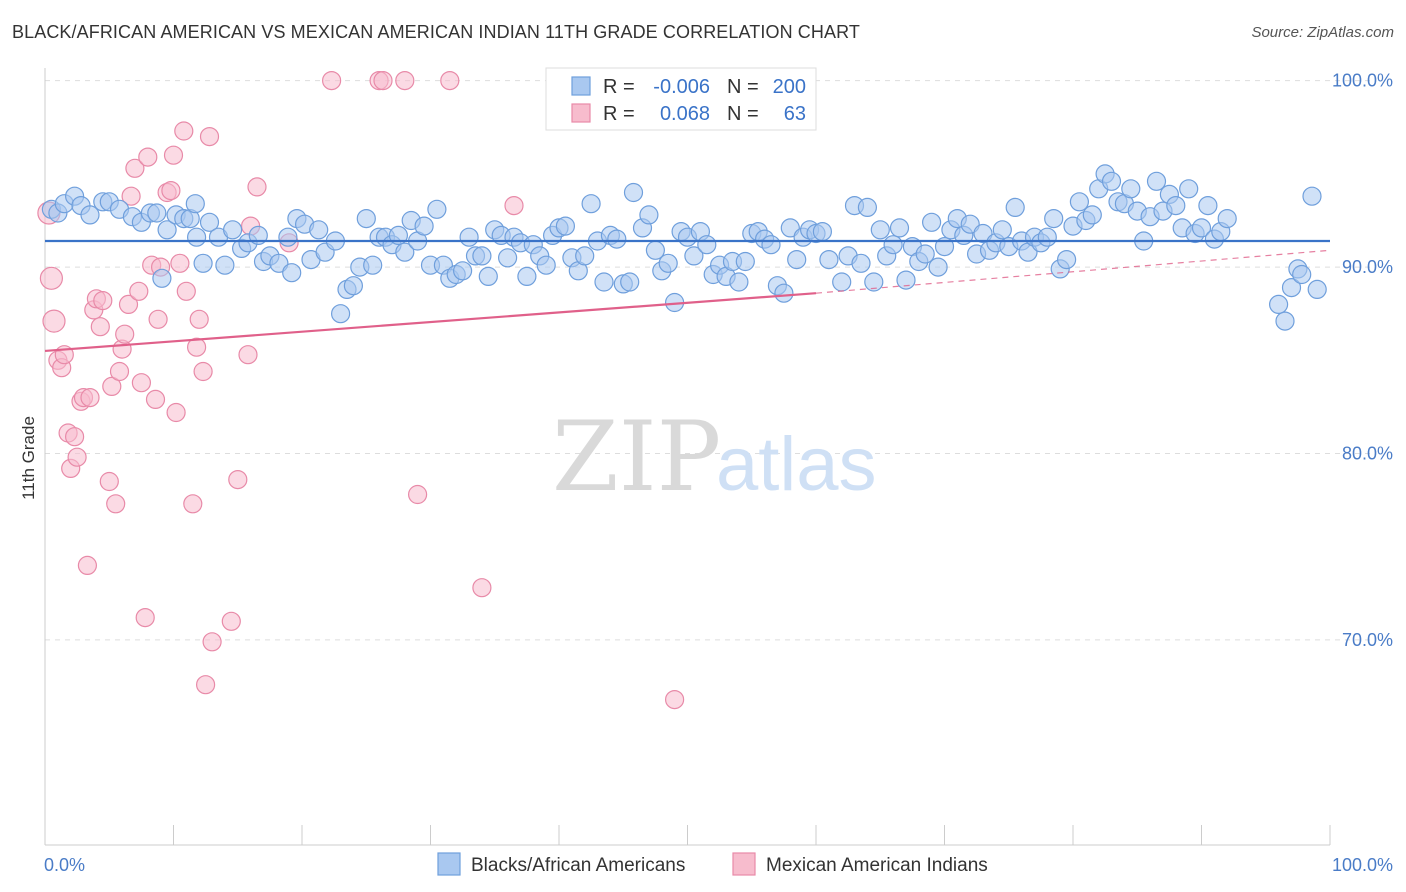 The image size is (1406, 892). Describe the element at coordinates (1367, 640) in the screenshot. I see `y-tick-label-3: 70.0%` at that location.